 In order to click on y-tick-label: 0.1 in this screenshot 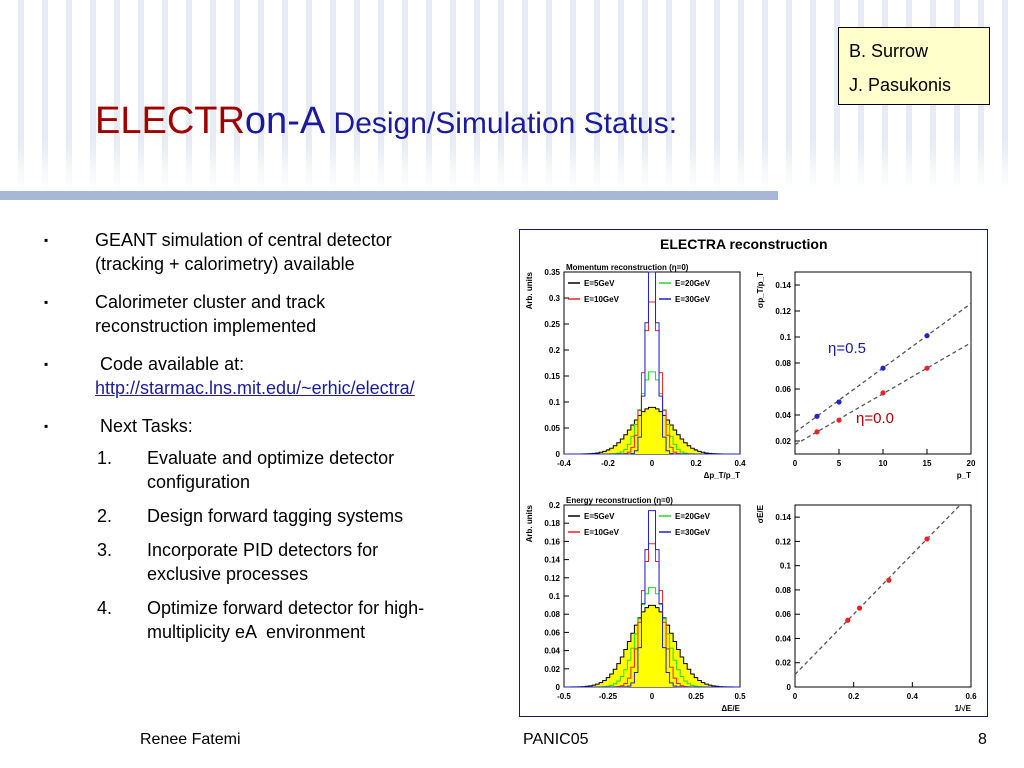, I will do `click(555, 596)`.